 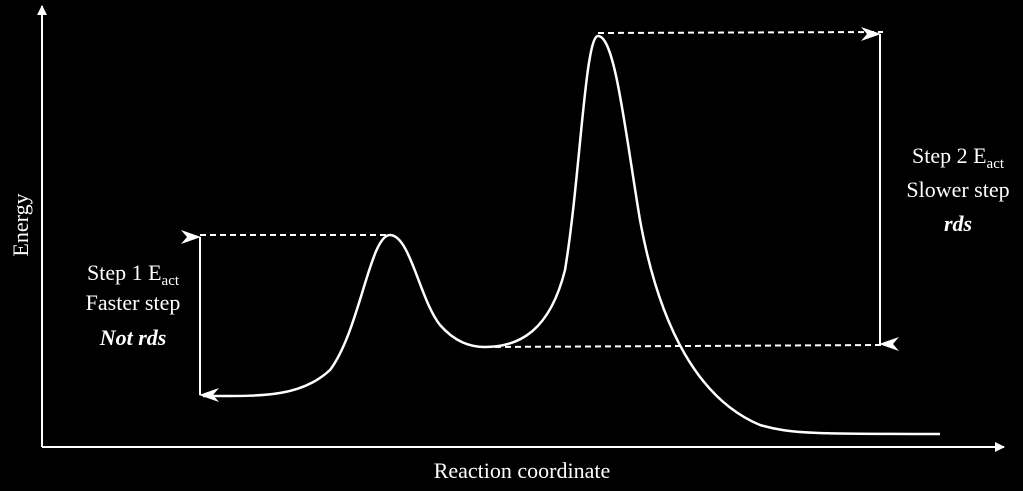 I want to click on step1-label: Step 1 Eact, so click(x=133, y=274).